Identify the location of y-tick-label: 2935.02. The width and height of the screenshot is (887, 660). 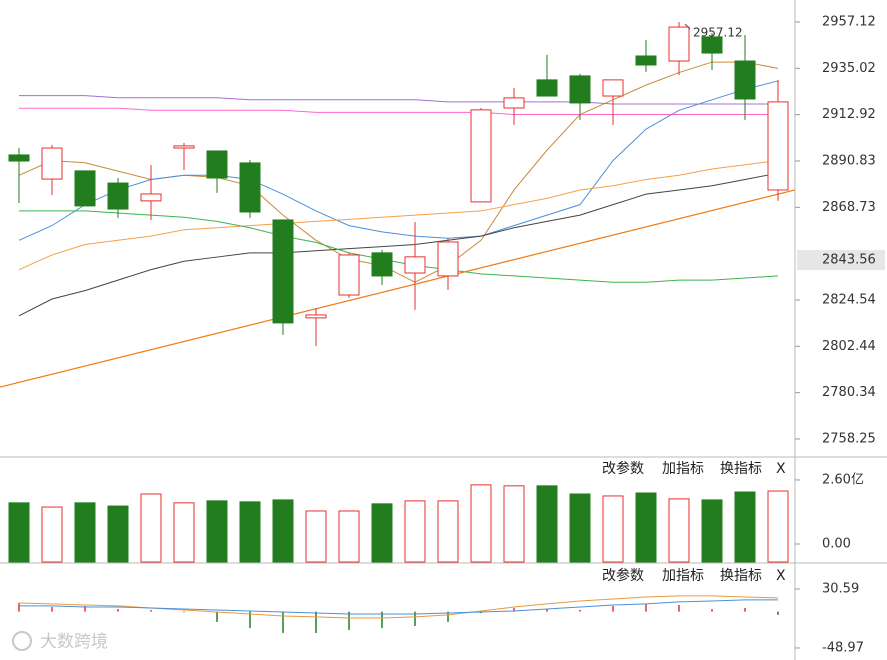
(849, 68).